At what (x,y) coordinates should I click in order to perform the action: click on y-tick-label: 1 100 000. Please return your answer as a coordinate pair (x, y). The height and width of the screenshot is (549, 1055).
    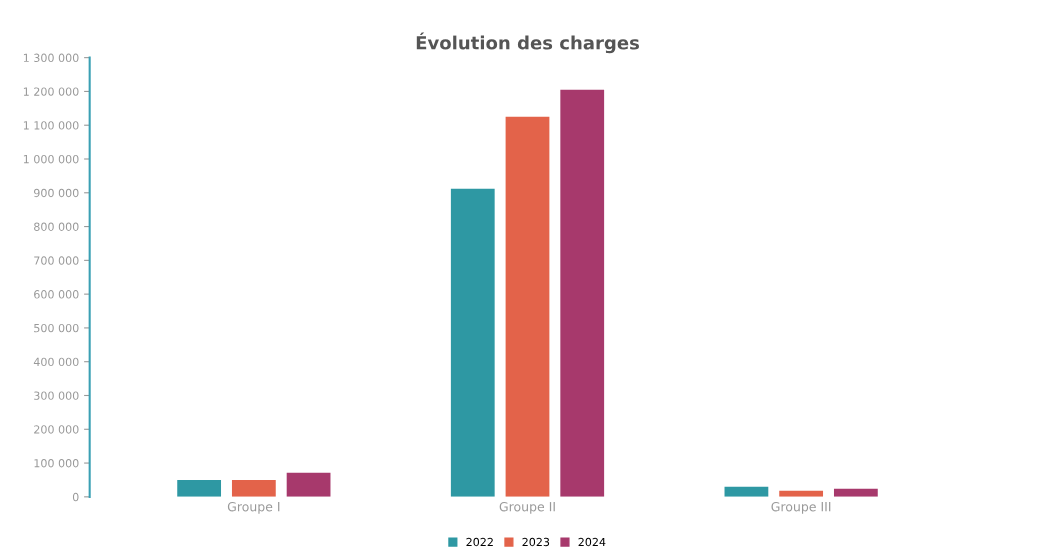
    Looking at the image, I should click on (51, 125).